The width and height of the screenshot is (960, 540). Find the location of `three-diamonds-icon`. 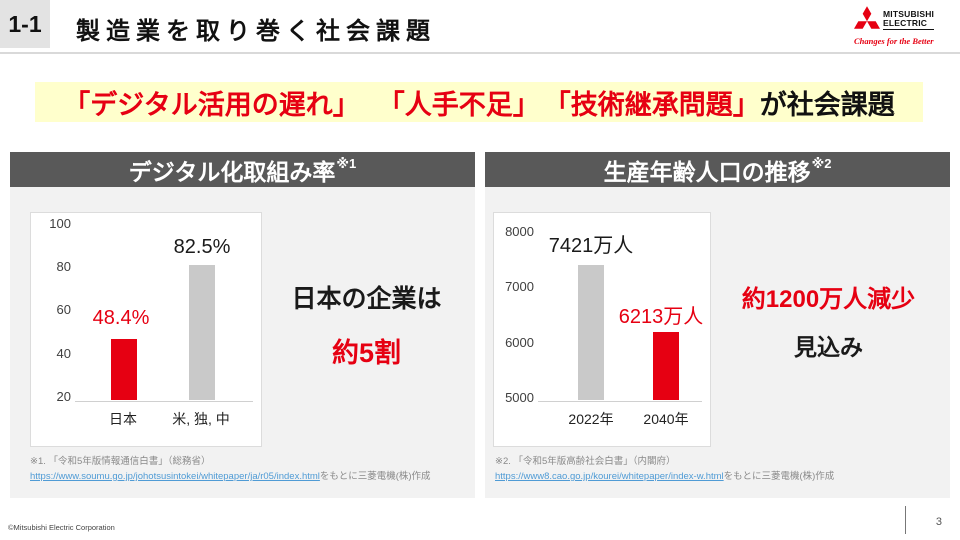

three-diamonds-icon is located at coordinates (867, 20).